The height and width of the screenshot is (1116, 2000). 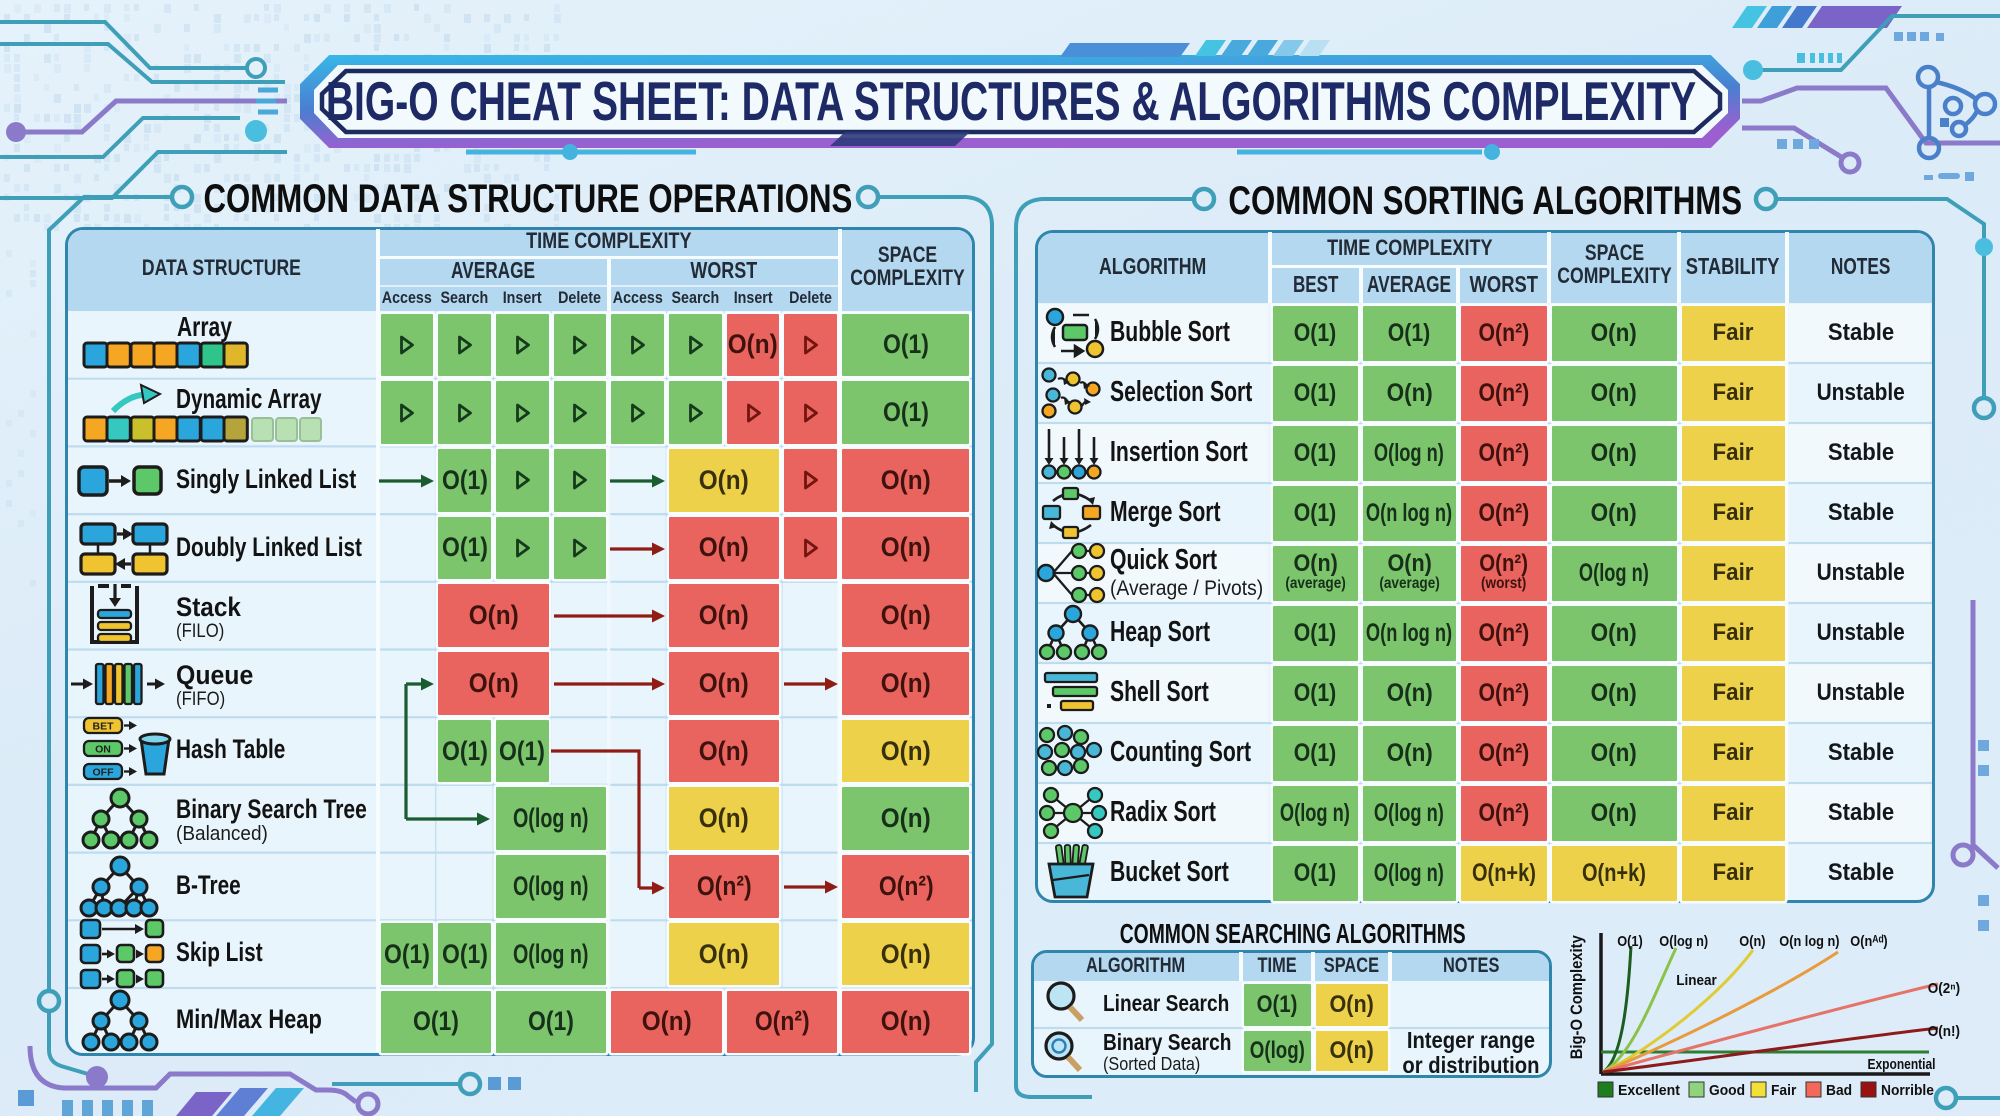 What do you see at coordinates (104, 727) in the screenshot?
I see `svg-text: BET` at bounding box center [104, 727].